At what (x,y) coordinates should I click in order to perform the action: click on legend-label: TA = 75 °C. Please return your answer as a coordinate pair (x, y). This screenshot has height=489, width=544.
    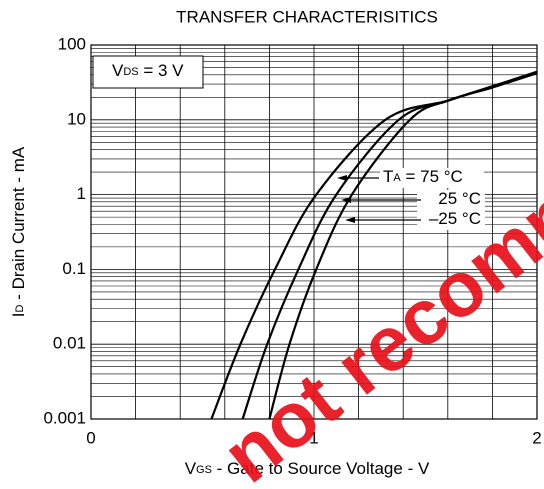
    Looking at the image, I should click on (423, 176).